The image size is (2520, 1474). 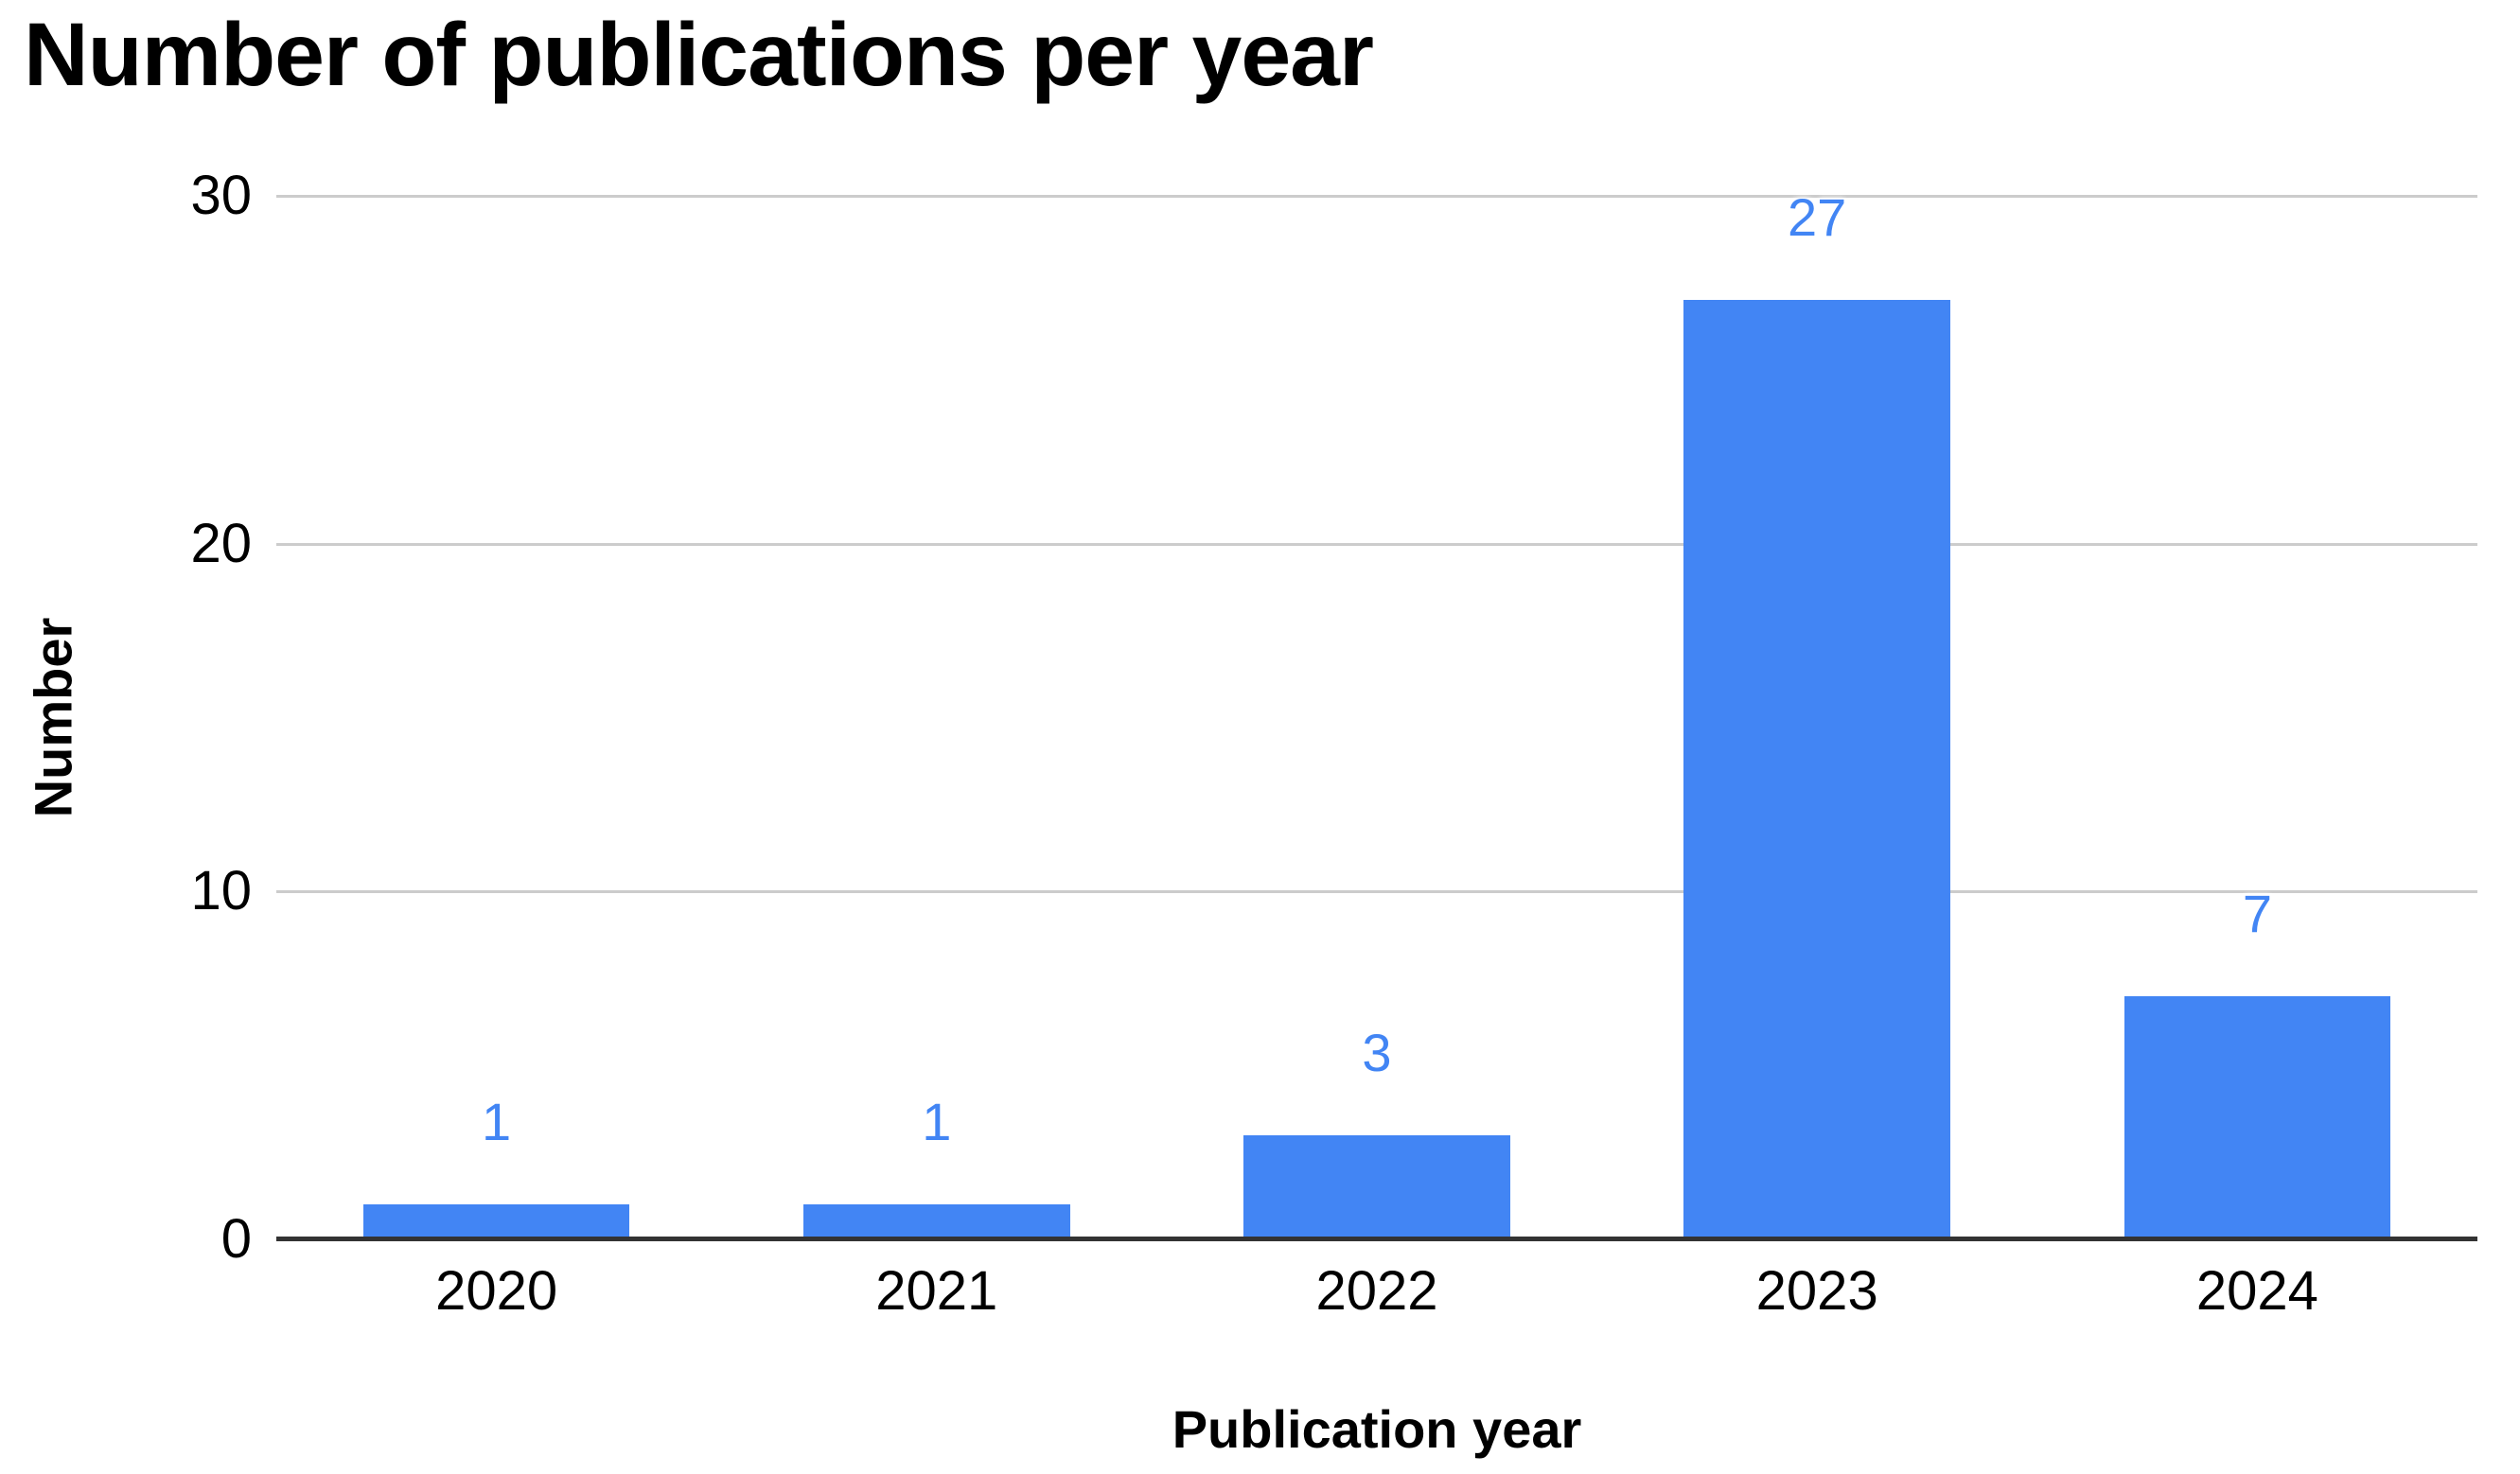 I want to click on bar-2024, so click(x=2257, y=1117).